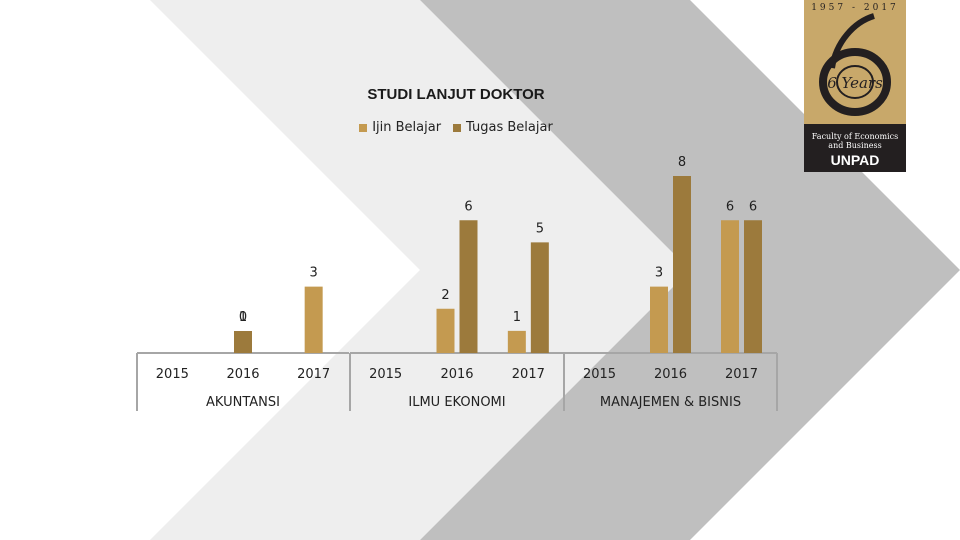 The height and width of the screenshot is (540, 960). I want to click on logo-emblem-text: 6 Years, so click(855, 83).